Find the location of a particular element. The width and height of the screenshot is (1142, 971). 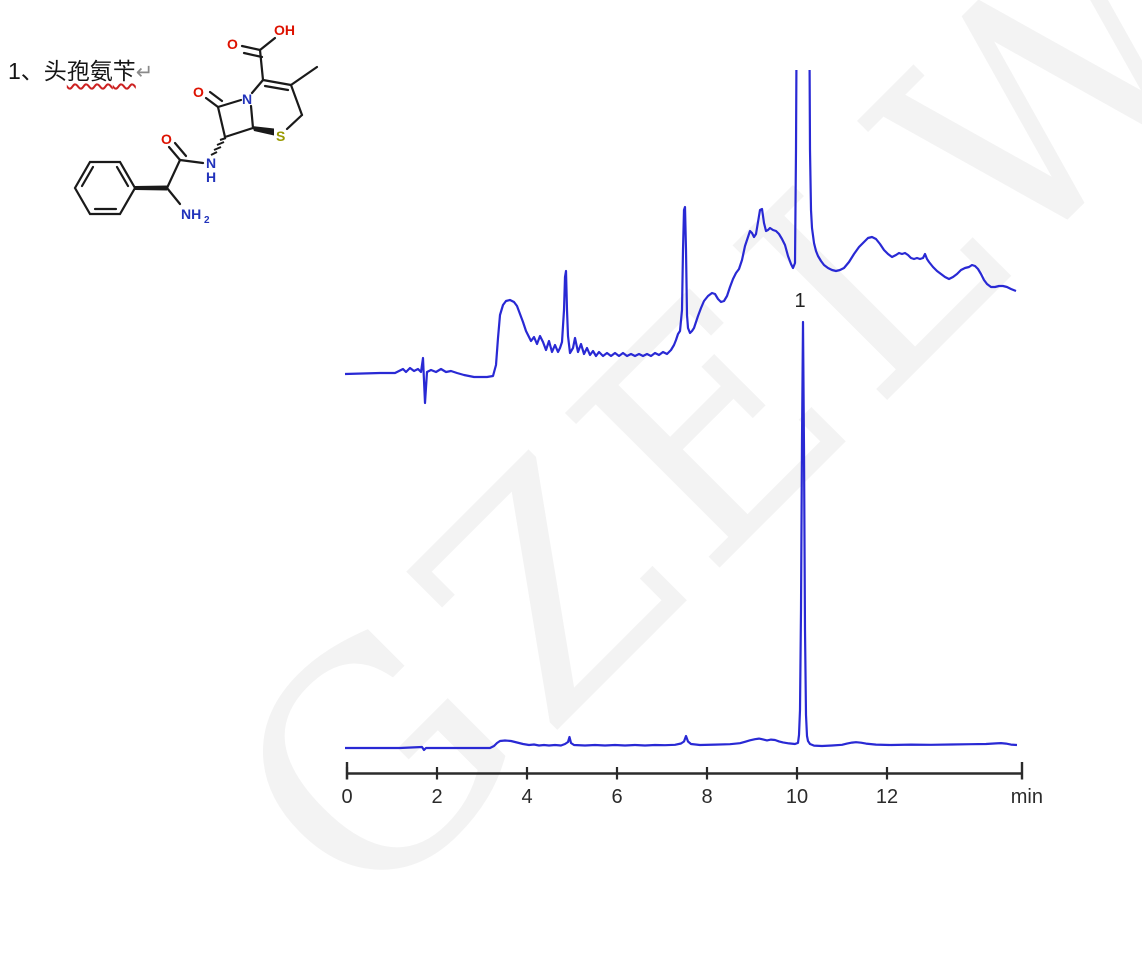

x-axis-tick-label: 0 is located at coordinates (346, 797).